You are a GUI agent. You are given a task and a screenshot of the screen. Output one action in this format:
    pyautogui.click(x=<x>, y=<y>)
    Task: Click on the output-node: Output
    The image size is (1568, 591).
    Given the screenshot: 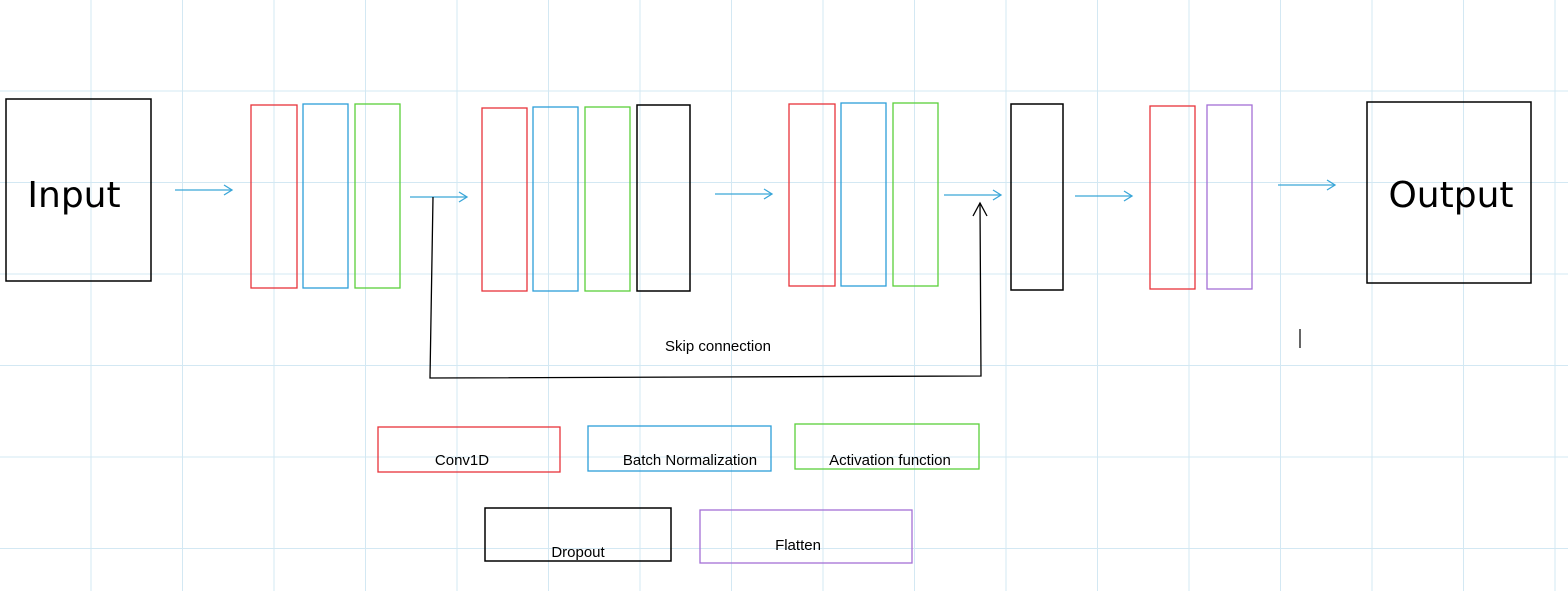 What is the action you would take?
    pyautogui.click(x=1449, y=192)
    